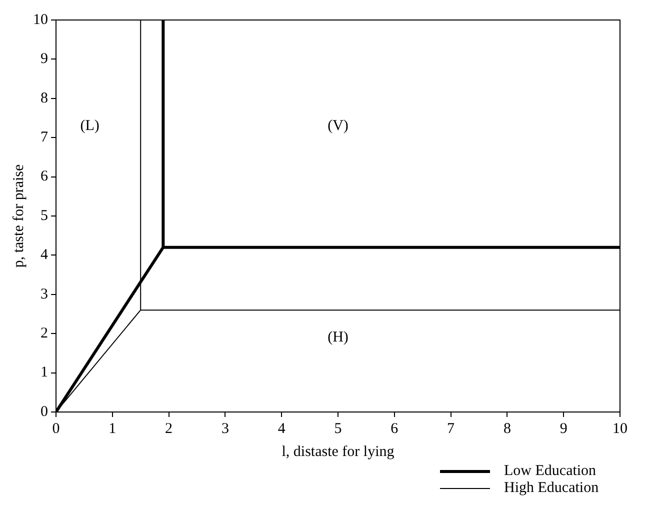 The height and width of the screenshot is (519, 648). What do you see at coordinates (338, 428) in the screenshot?
I see `x-tick-label: 5` at bounding box center [338, 428].